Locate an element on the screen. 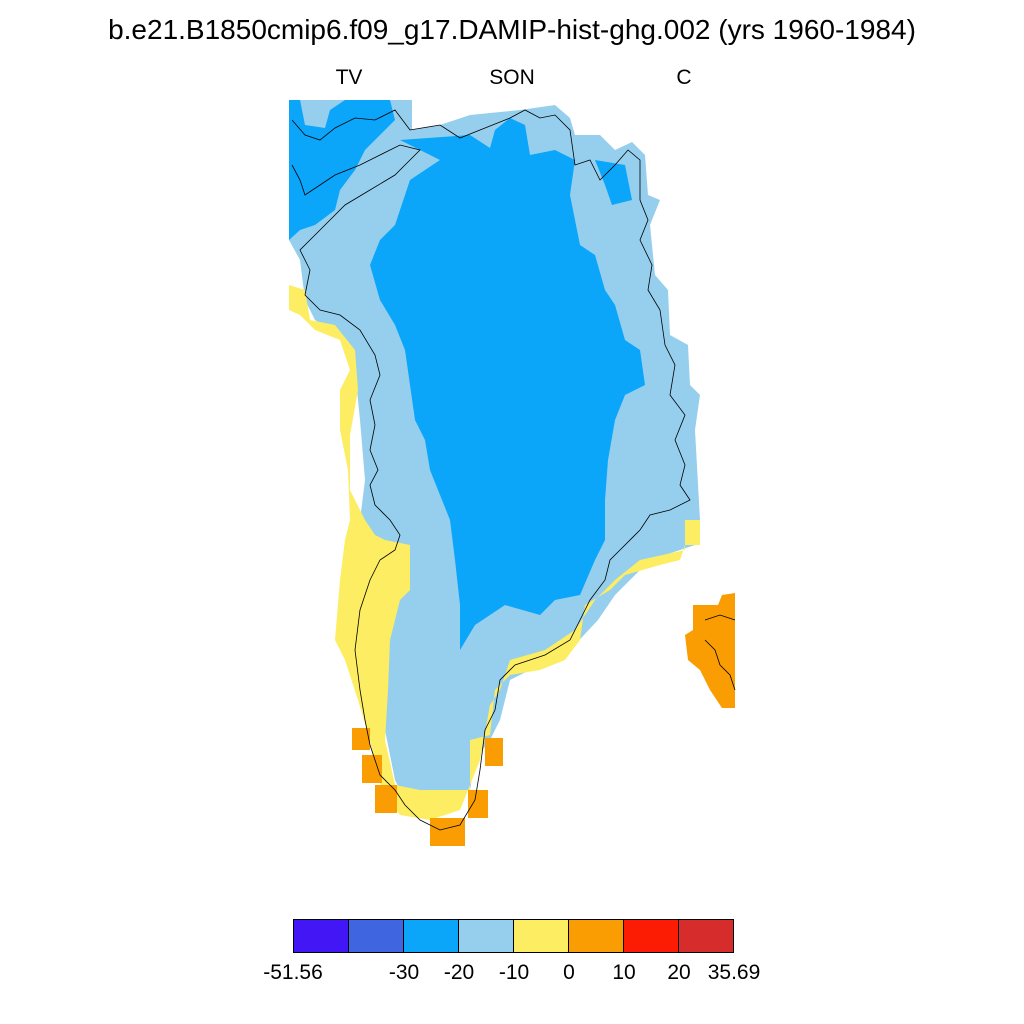  colorbar-tick-label: -10 is located at coordinates (514, 972).